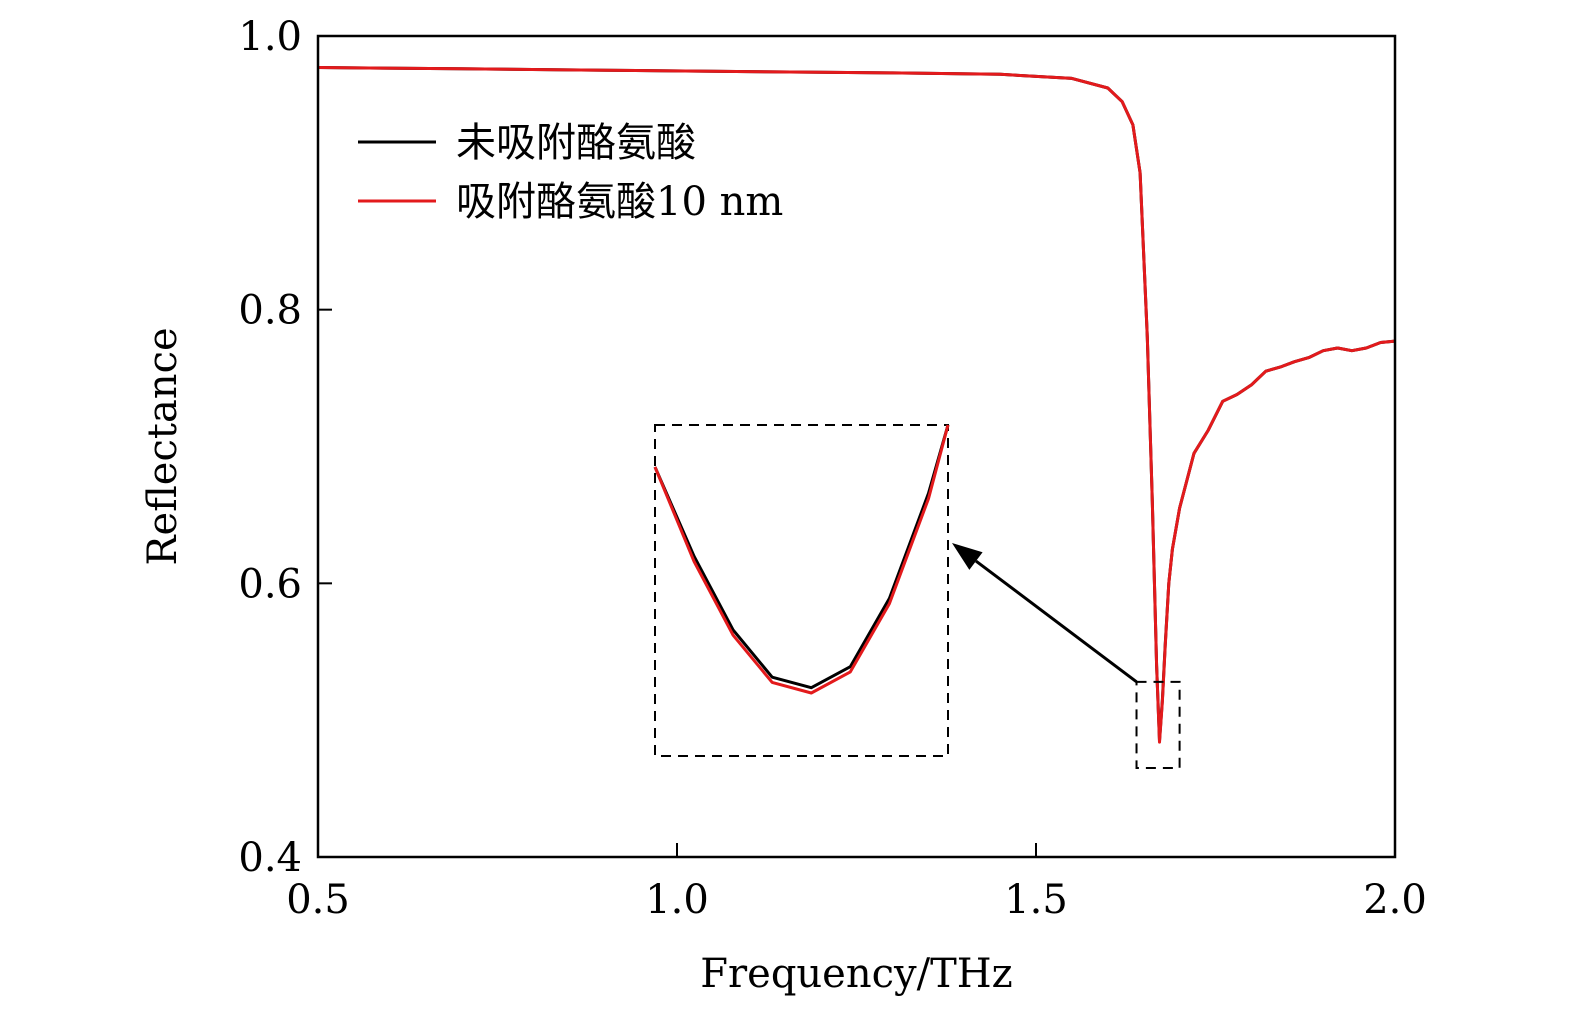  I want to click on inset-box, so click(801, 590).